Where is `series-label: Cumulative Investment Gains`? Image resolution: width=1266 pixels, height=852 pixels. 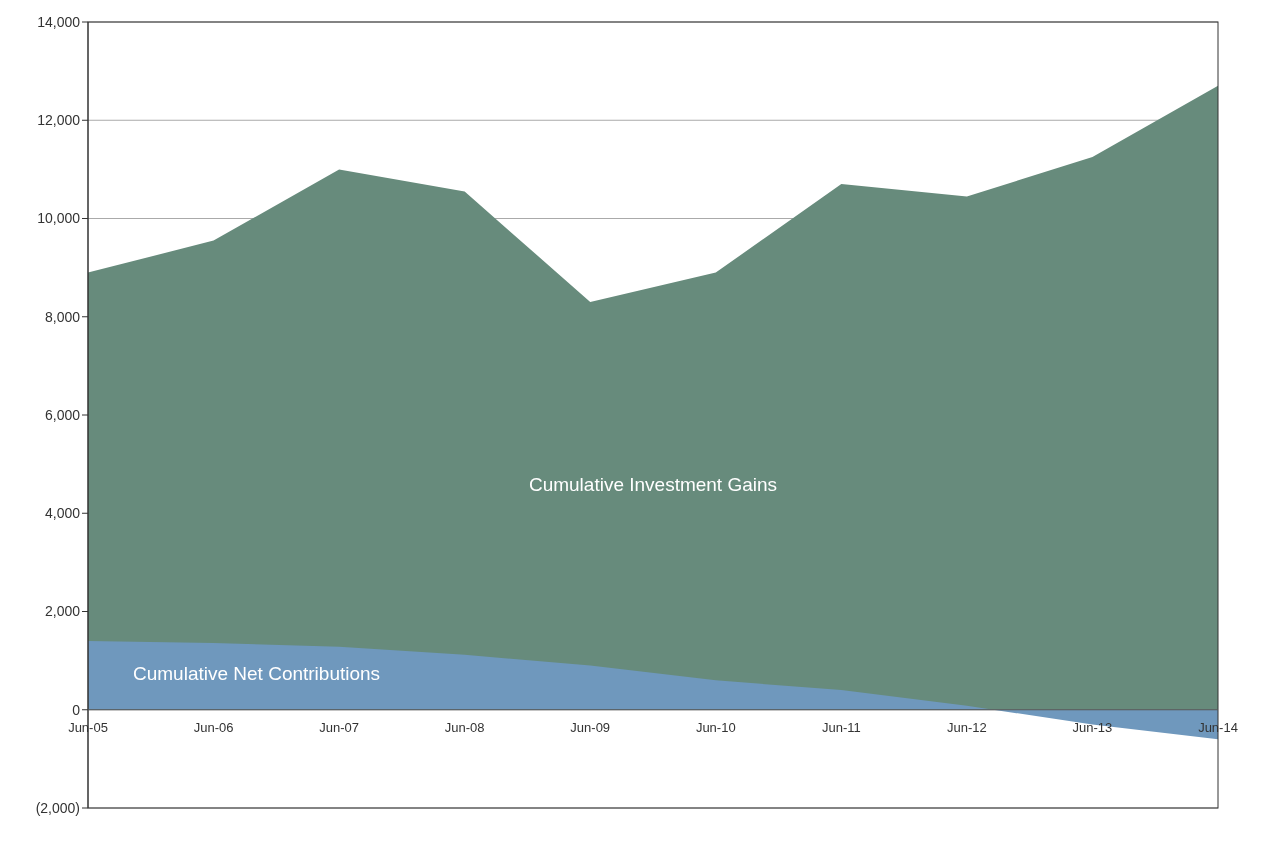 series-label: Cumulative Investment Gains is located at coordinates (653, 484).